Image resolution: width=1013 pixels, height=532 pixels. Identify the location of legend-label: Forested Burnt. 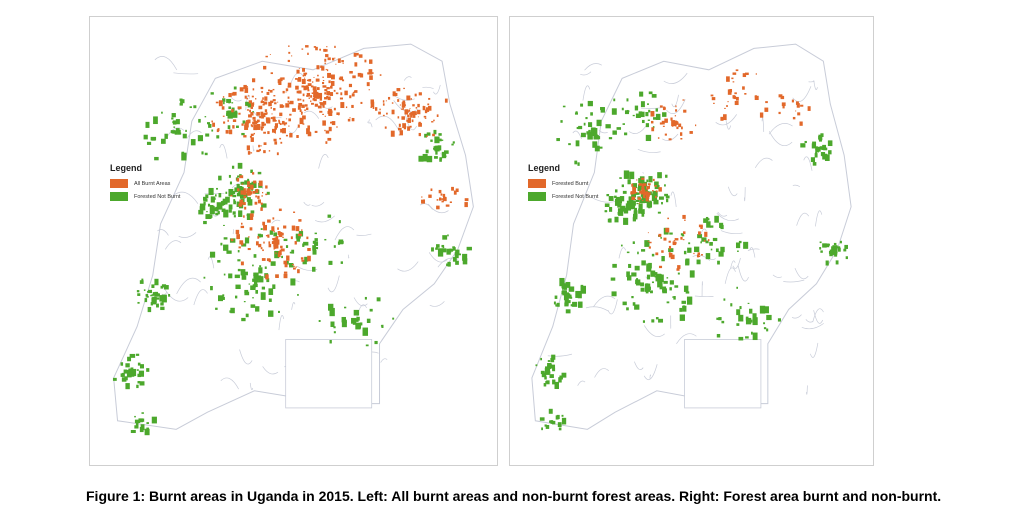
(570, 183).